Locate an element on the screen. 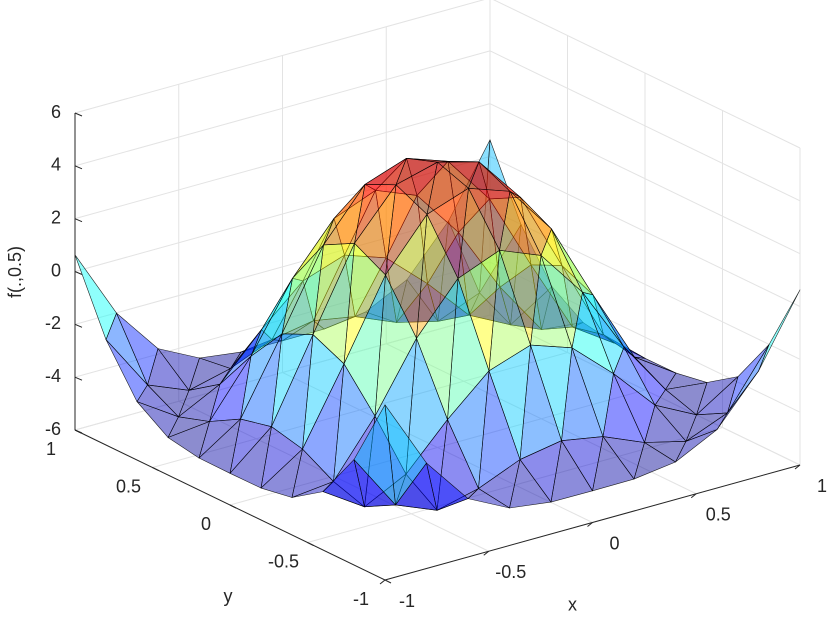 Image resolution: width=830 pixels, height=620 pixels. x-tick-label: -0.5 is located at coordinates (510, 572).